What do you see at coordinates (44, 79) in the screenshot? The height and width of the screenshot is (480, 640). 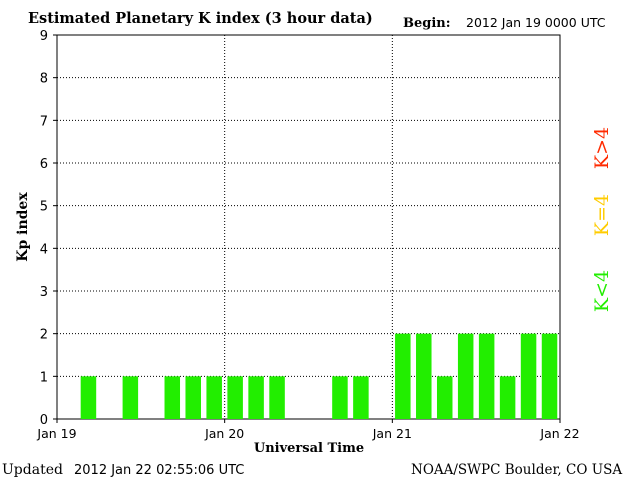 I see `y-tick-label: 8` at bounding box center [44, 79].